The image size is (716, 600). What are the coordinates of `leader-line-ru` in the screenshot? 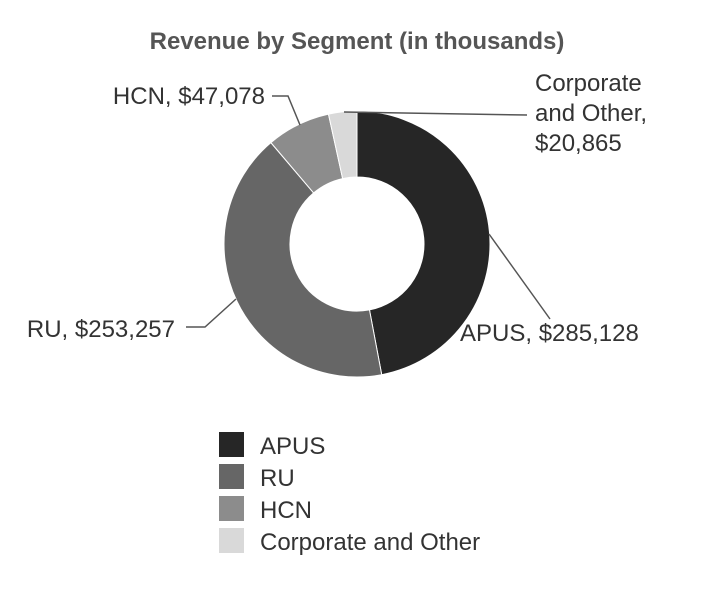 It's located at (211, 313).